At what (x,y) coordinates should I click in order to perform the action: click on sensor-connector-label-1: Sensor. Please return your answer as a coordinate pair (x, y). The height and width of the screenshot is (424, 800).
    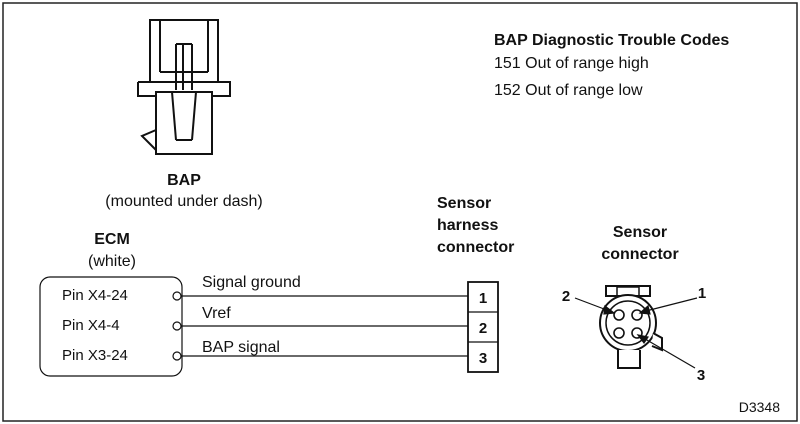
    Looking at the image, I should click on (640, 232).